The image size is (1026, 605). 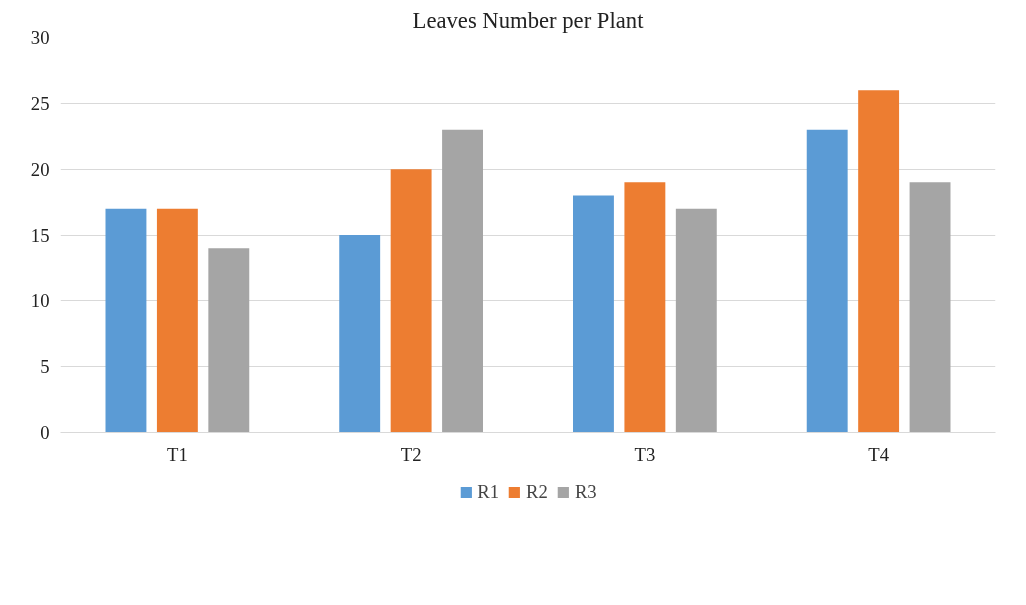 What do you see at coordinates (40, 235) in the screenshot?
I see `y-tick-label: 15` at bounding box center [40, 235].